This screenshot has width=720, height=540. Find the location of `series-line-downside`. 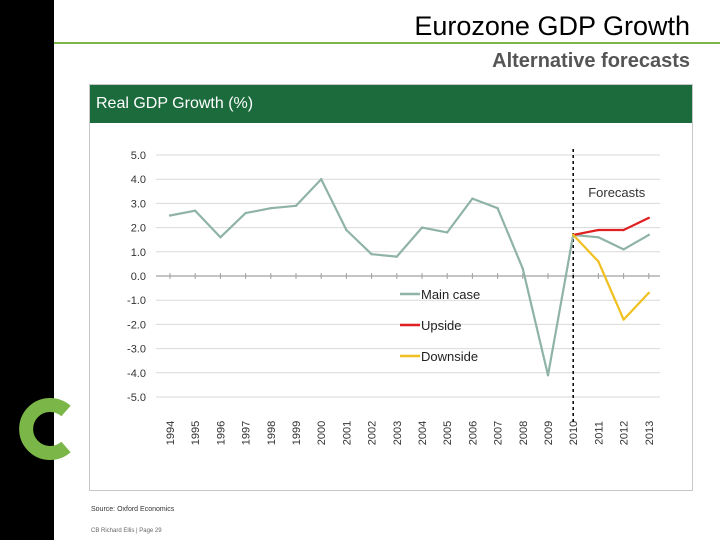

series-line-downside is located at coordinates (611, 277).